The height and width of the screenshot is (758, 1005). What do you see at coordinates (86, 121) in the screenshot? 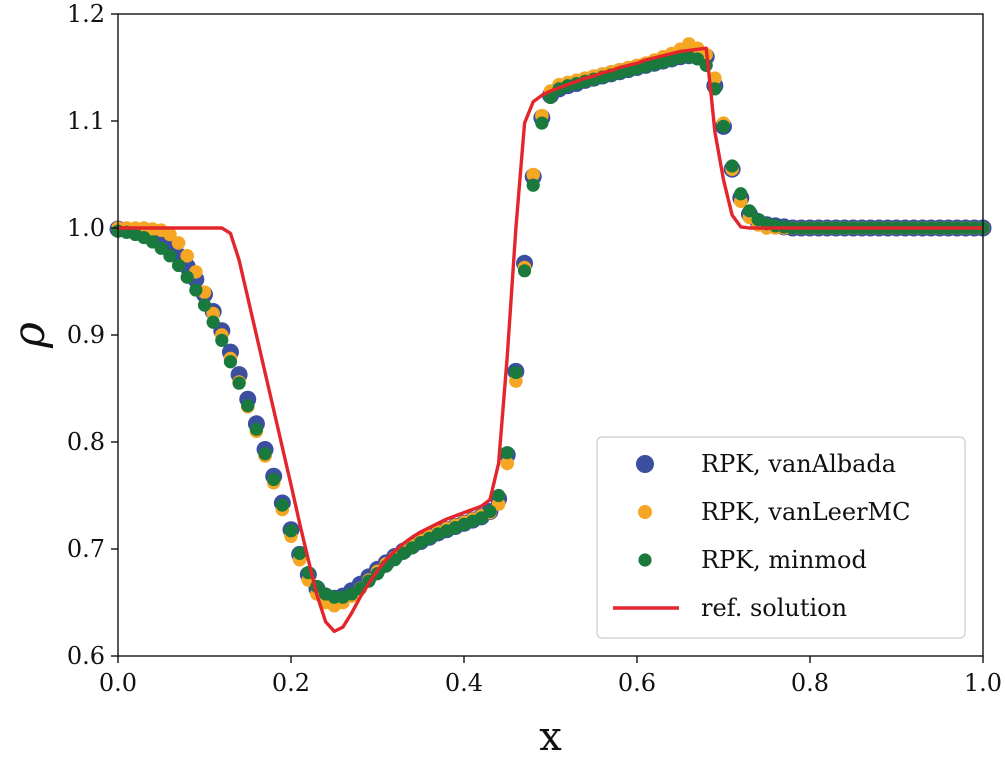
I see `y-tick-label: 1.1` at bounding box center [86, 121].